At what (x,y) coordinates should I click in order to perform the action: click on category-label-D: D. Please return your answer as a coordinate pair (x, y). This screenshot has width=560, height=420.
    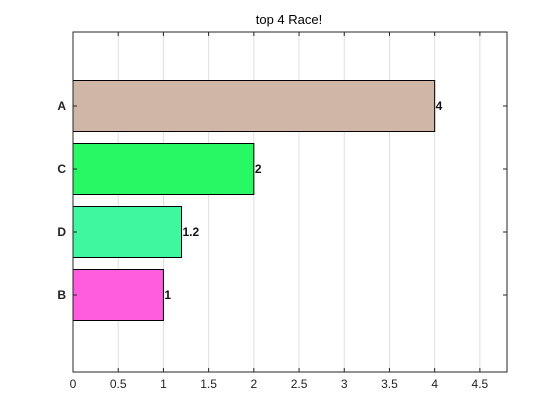
    Looking at the image, I should click on (61, 232).